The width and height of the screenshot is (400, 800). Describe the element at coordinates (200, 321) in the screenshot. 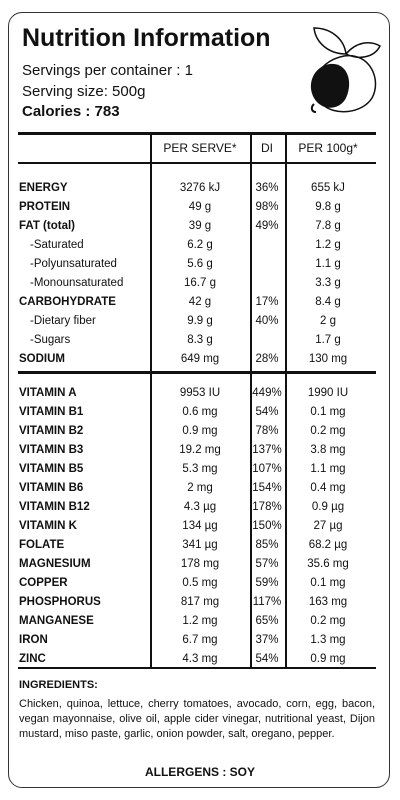

I see `row-value: 9.9 g` at that location.